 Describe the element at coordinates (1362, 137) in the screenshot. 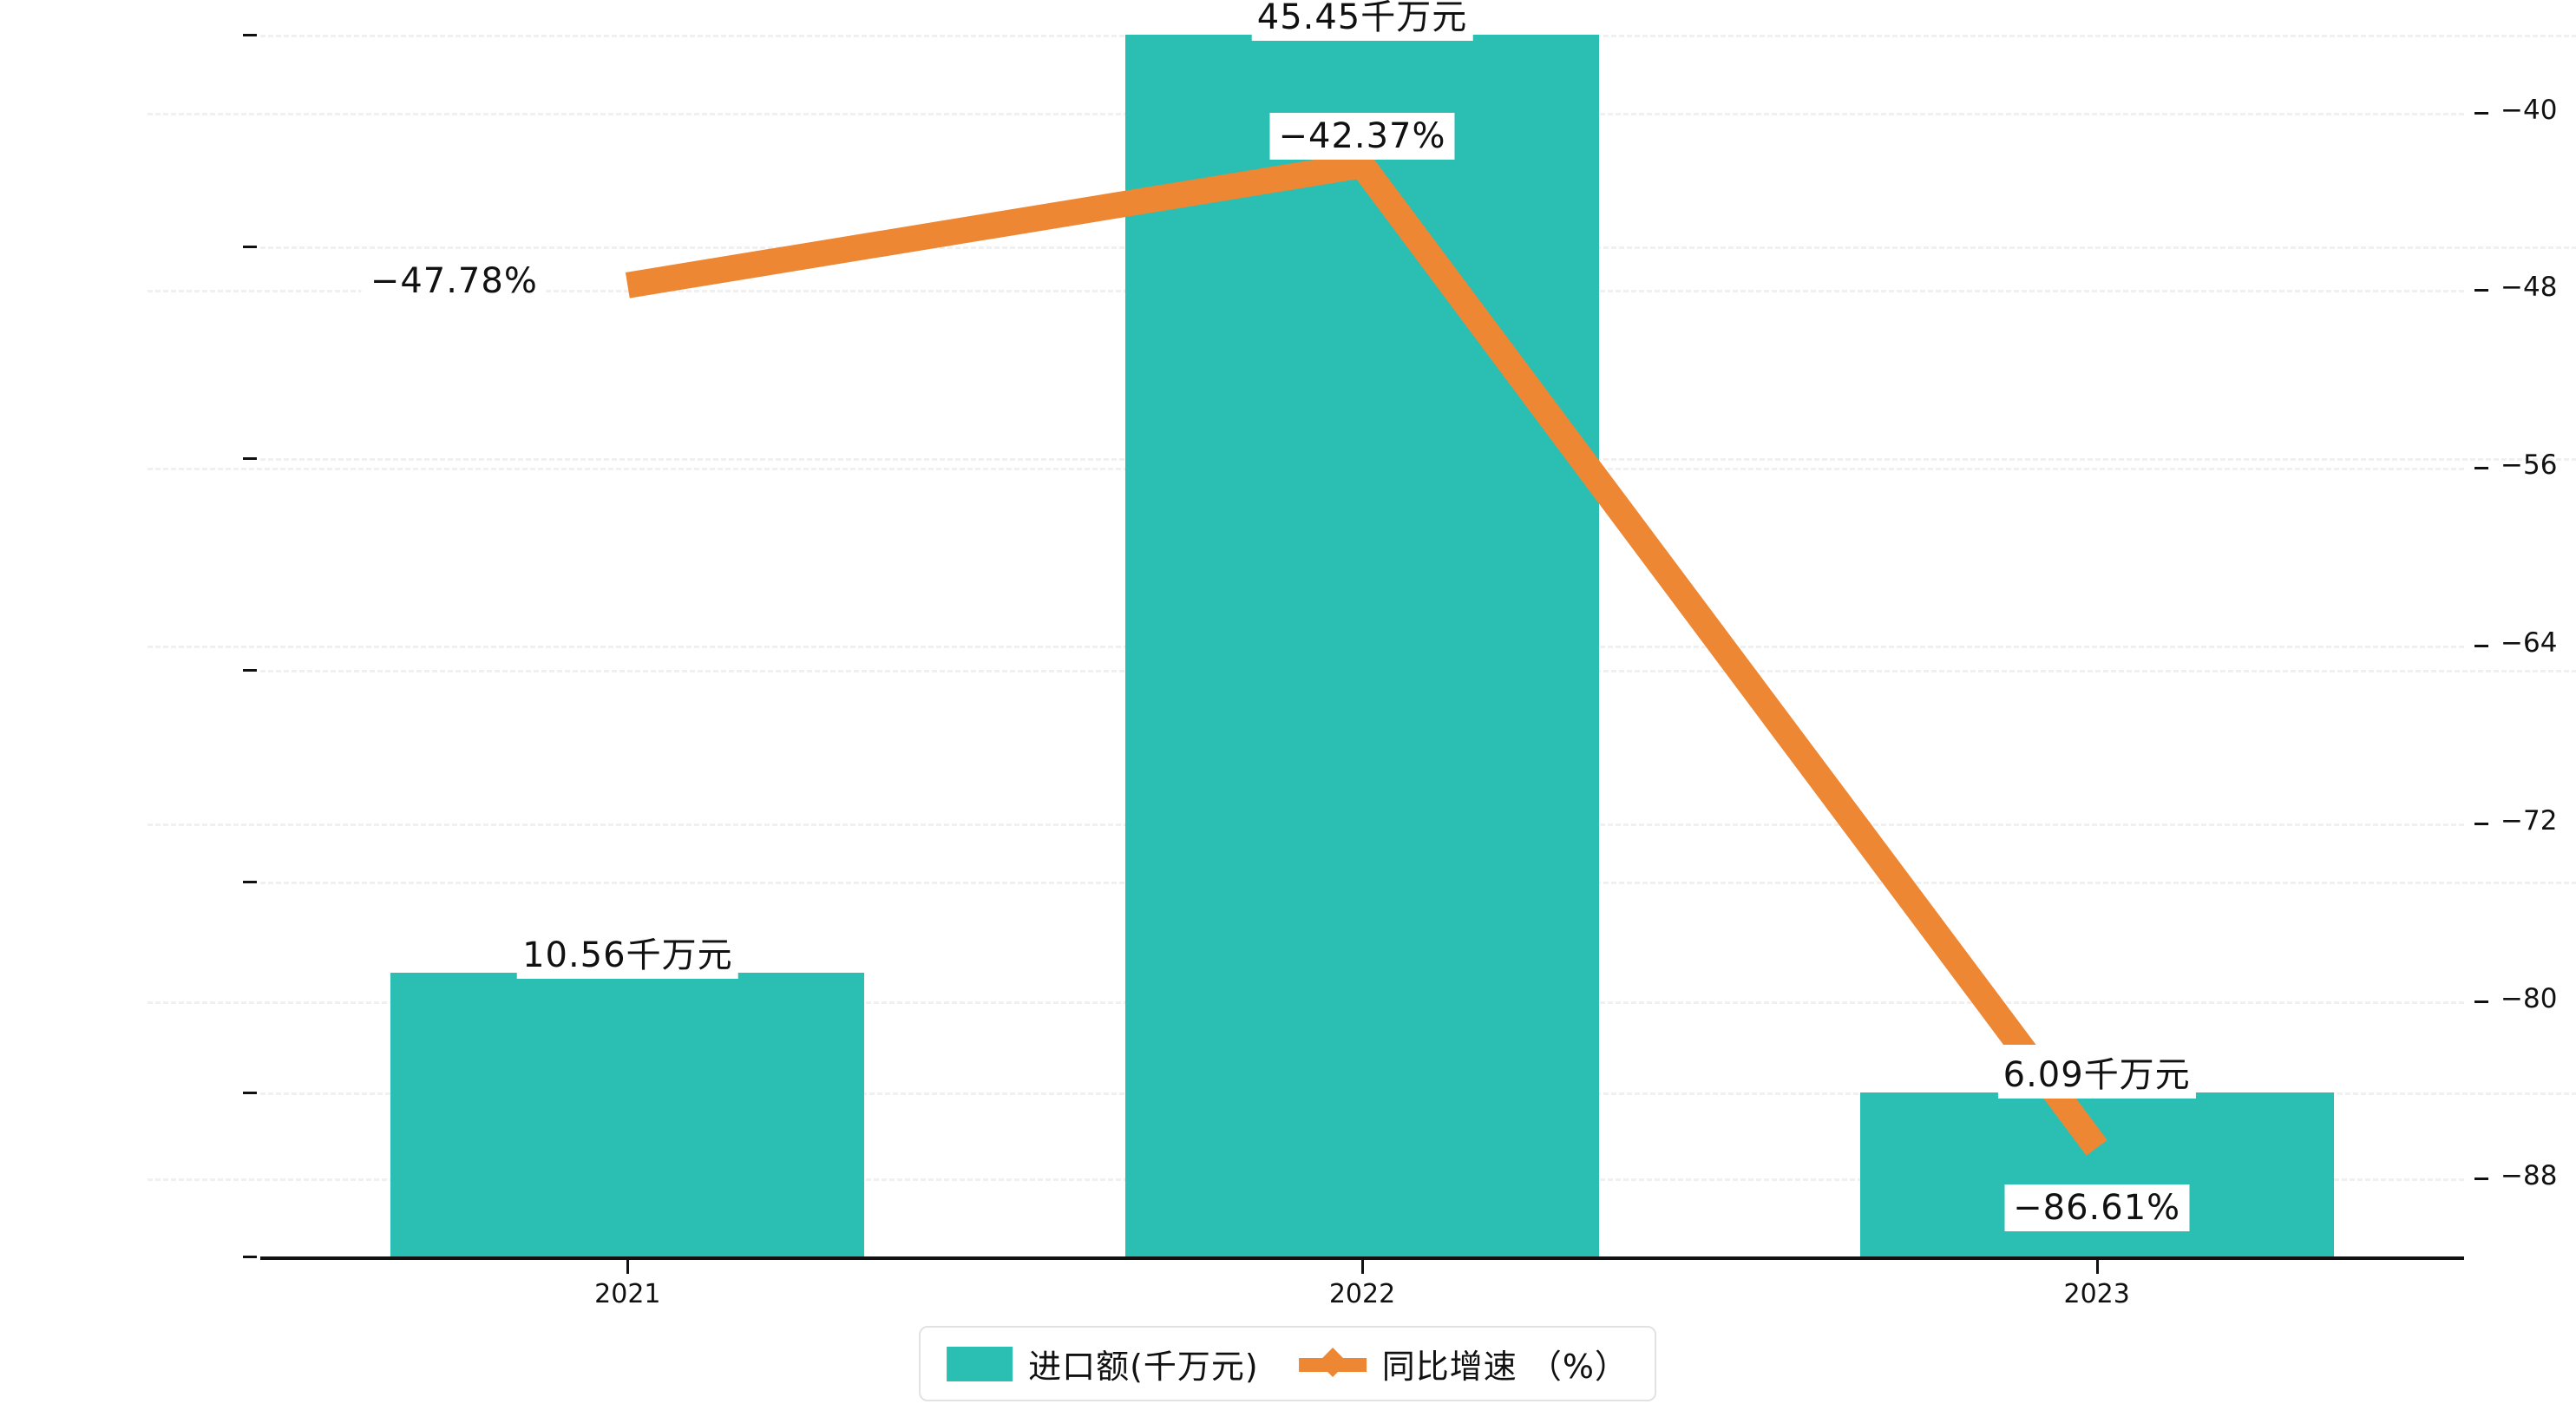

I see `line-data-label-2022: −42.37%` at that location.